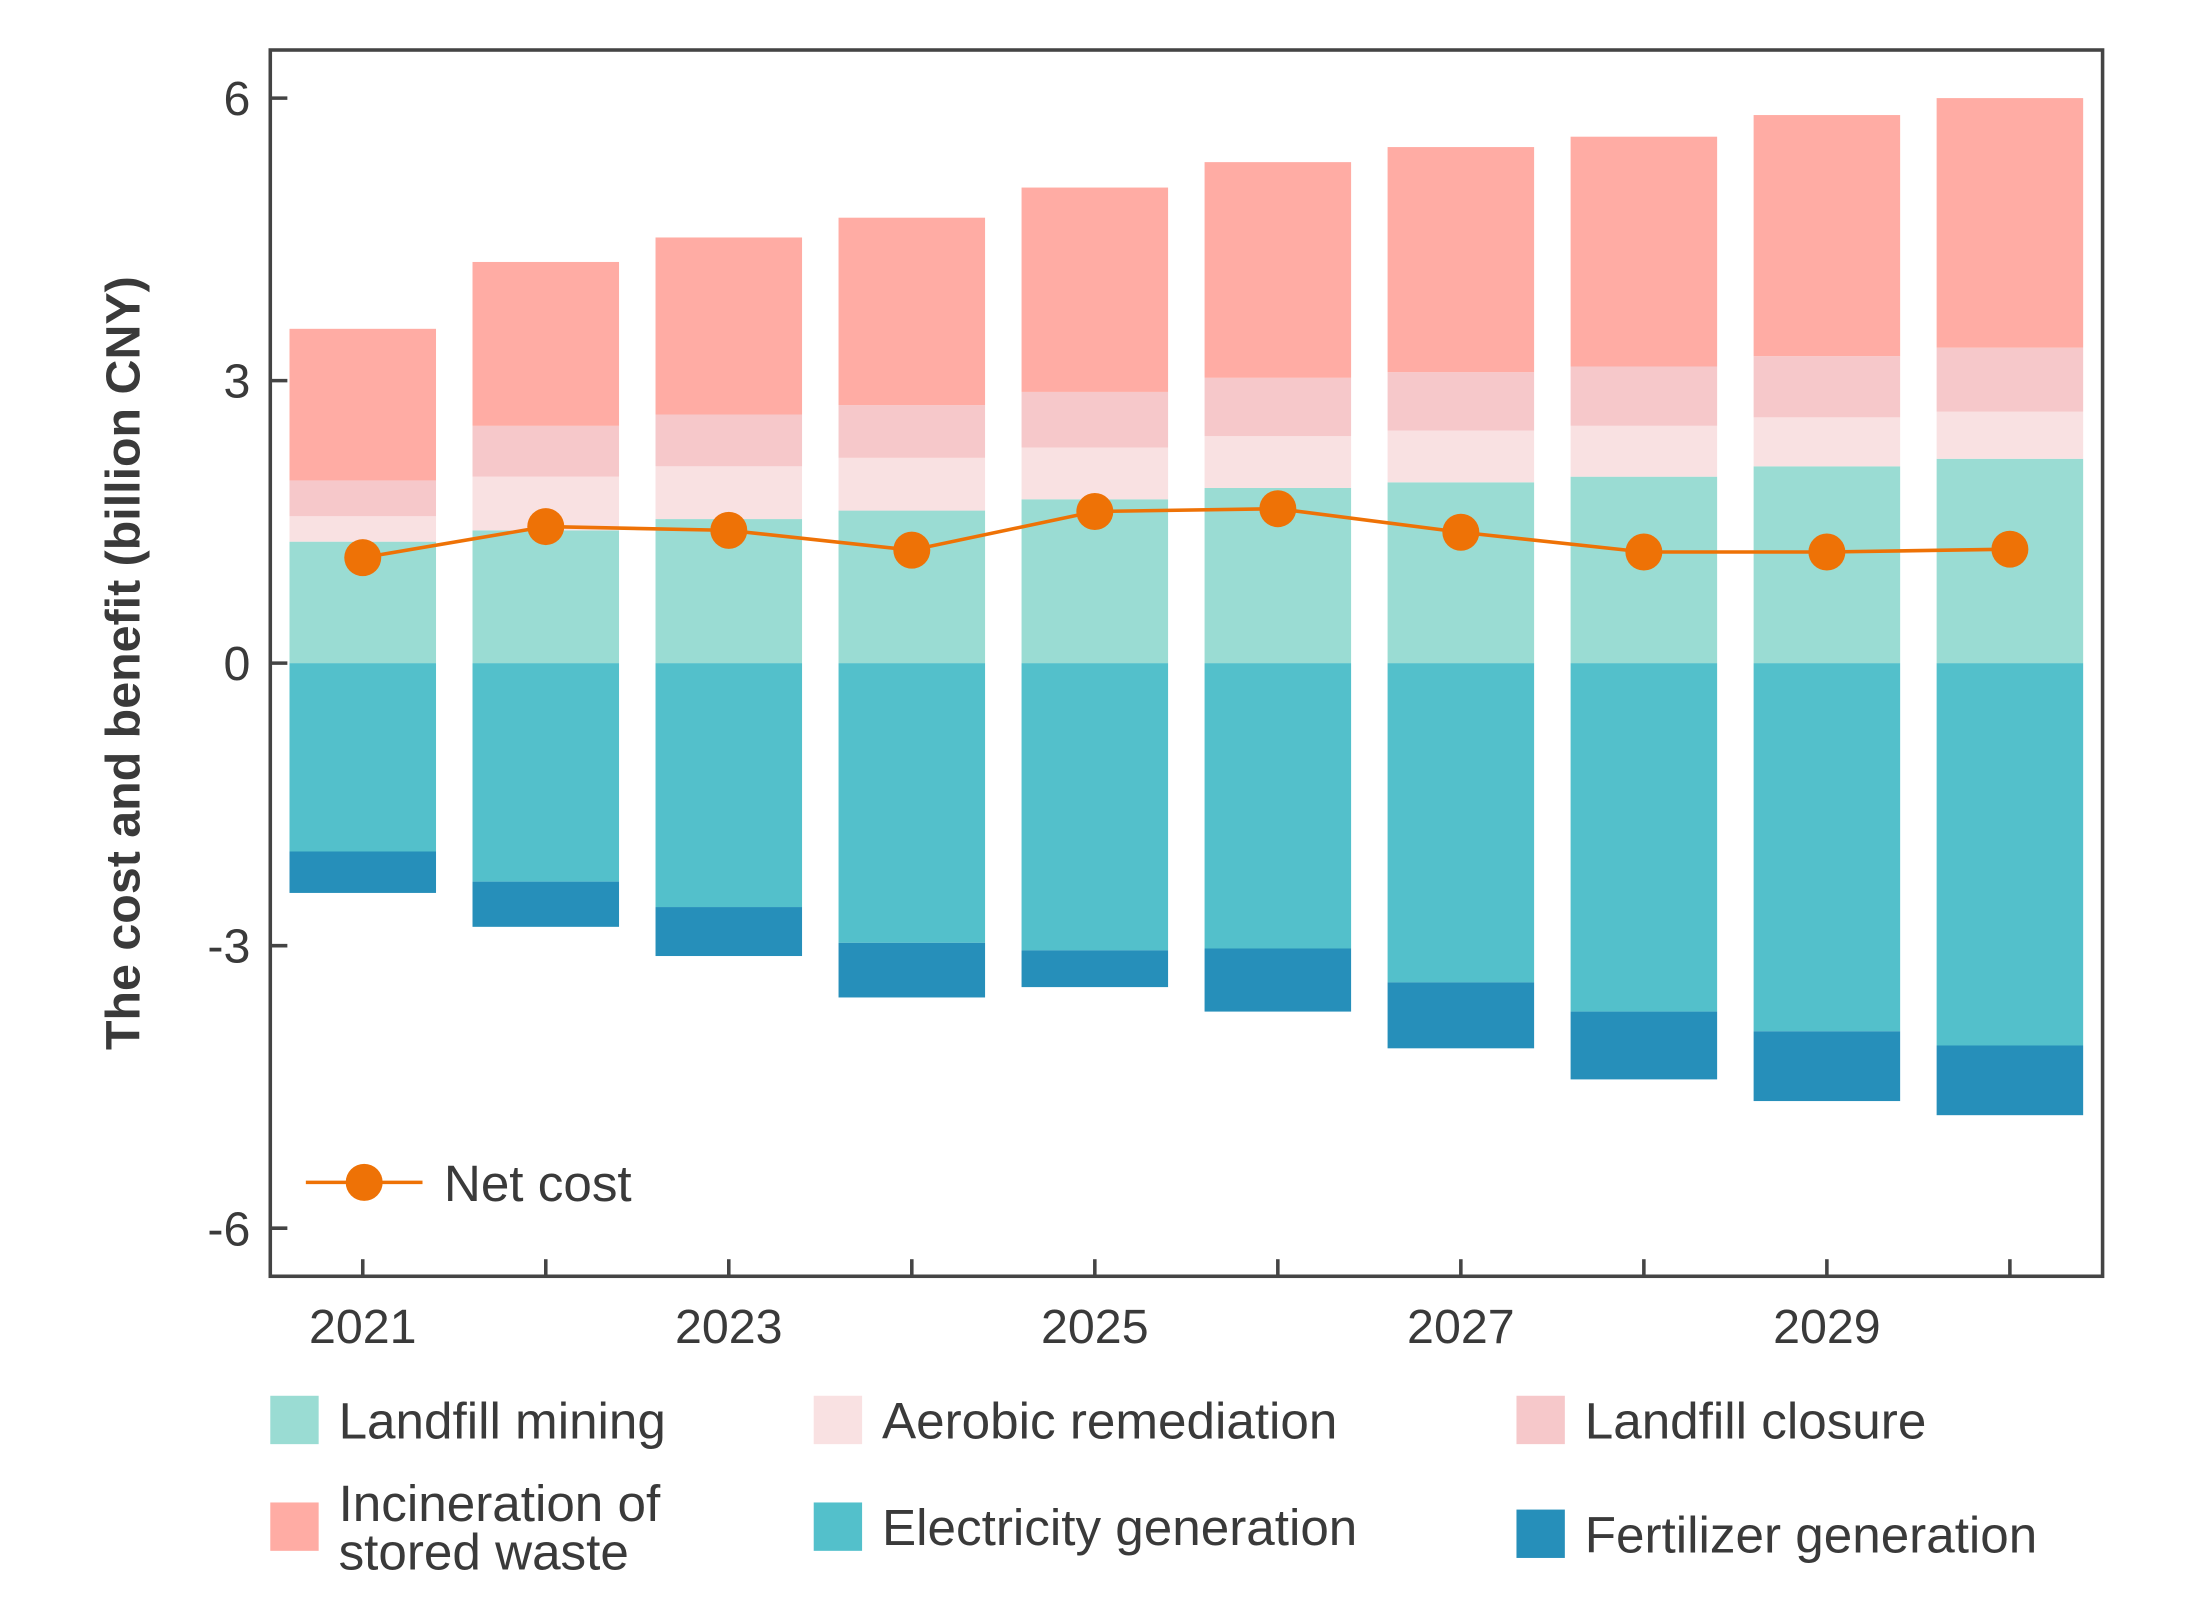 This screenshot has height=1598, width=2205. Describe the element at coordinates (838, 1420) in the screenshot. I see `legend-swatch-aerobic-remediation` at that location.